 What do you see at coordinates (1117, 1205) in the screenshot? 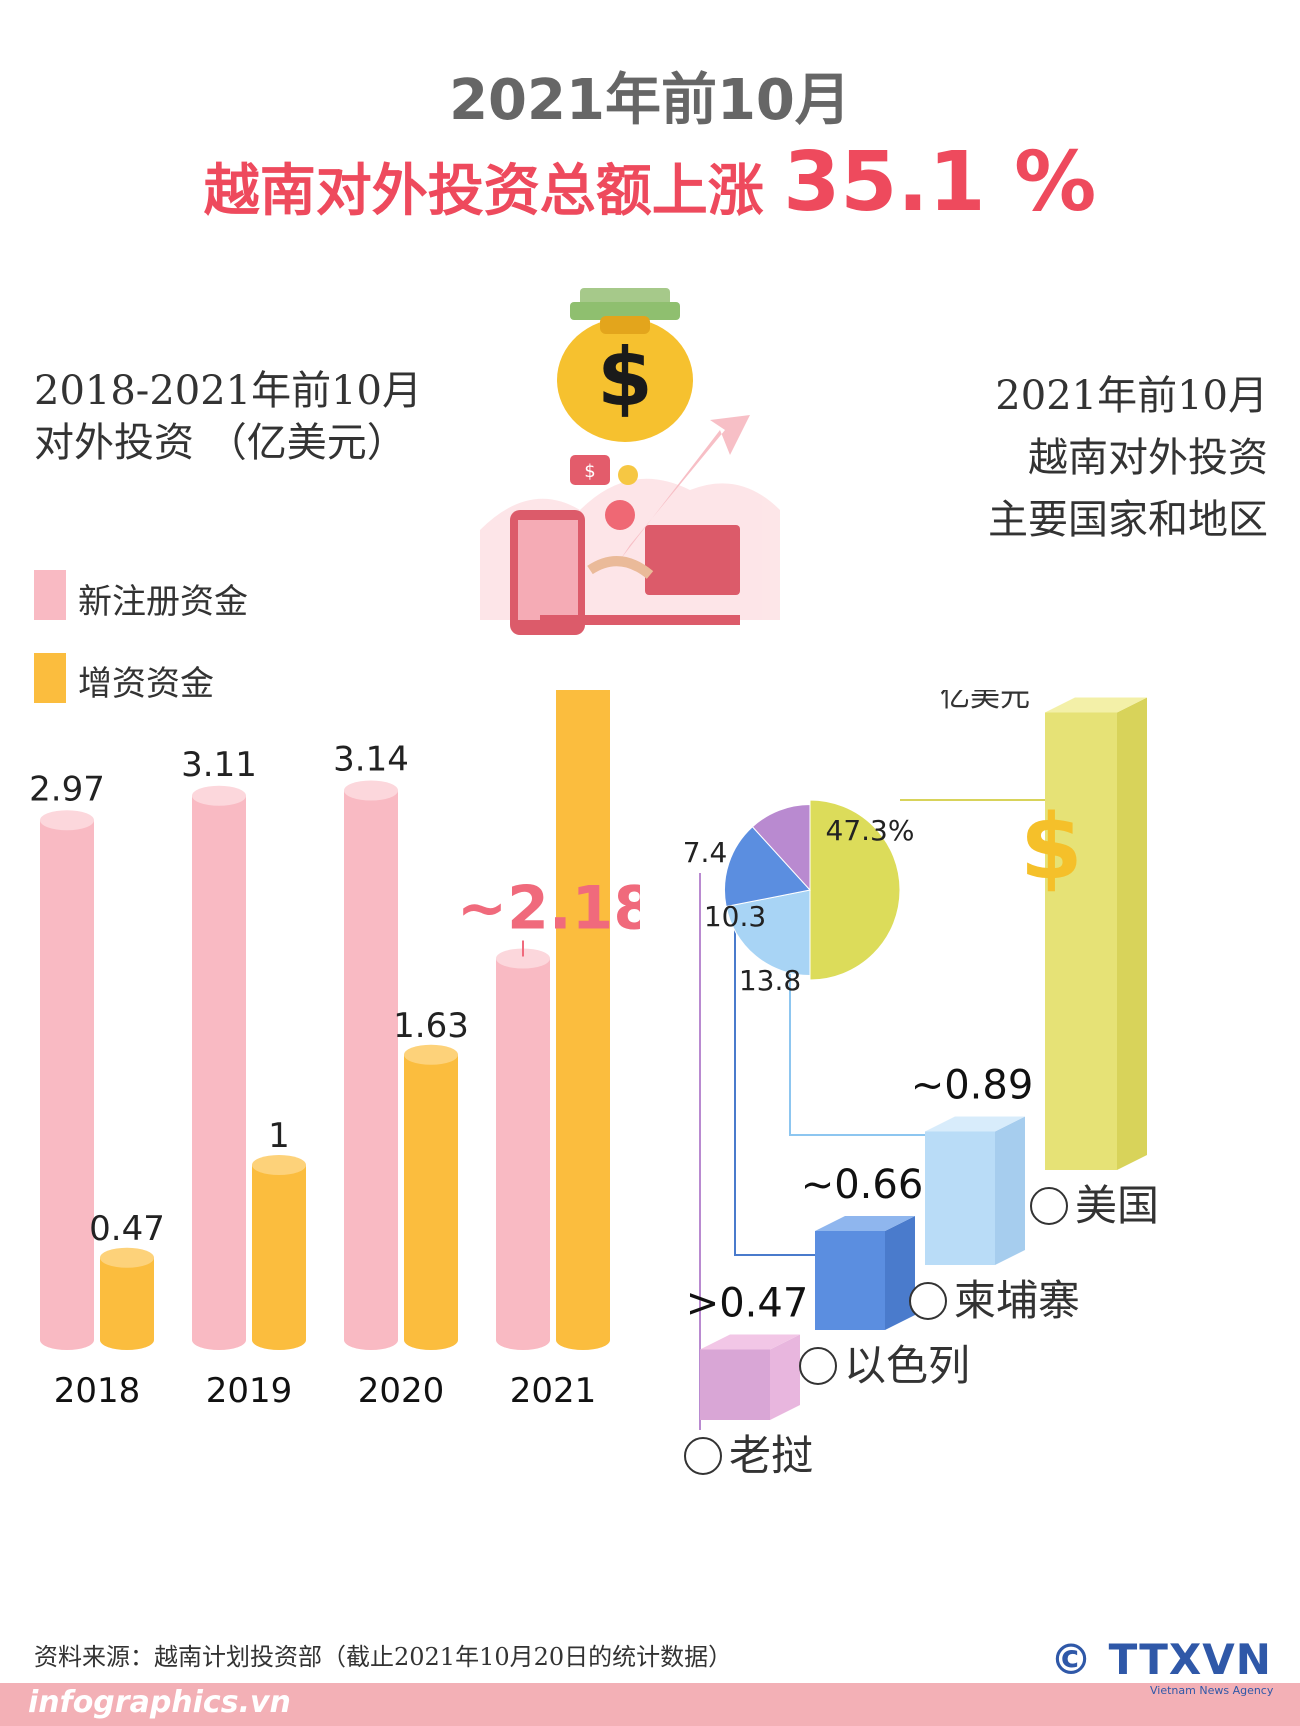
I see `country-name-美国: 美国` at bounding box center [1117, 1205].